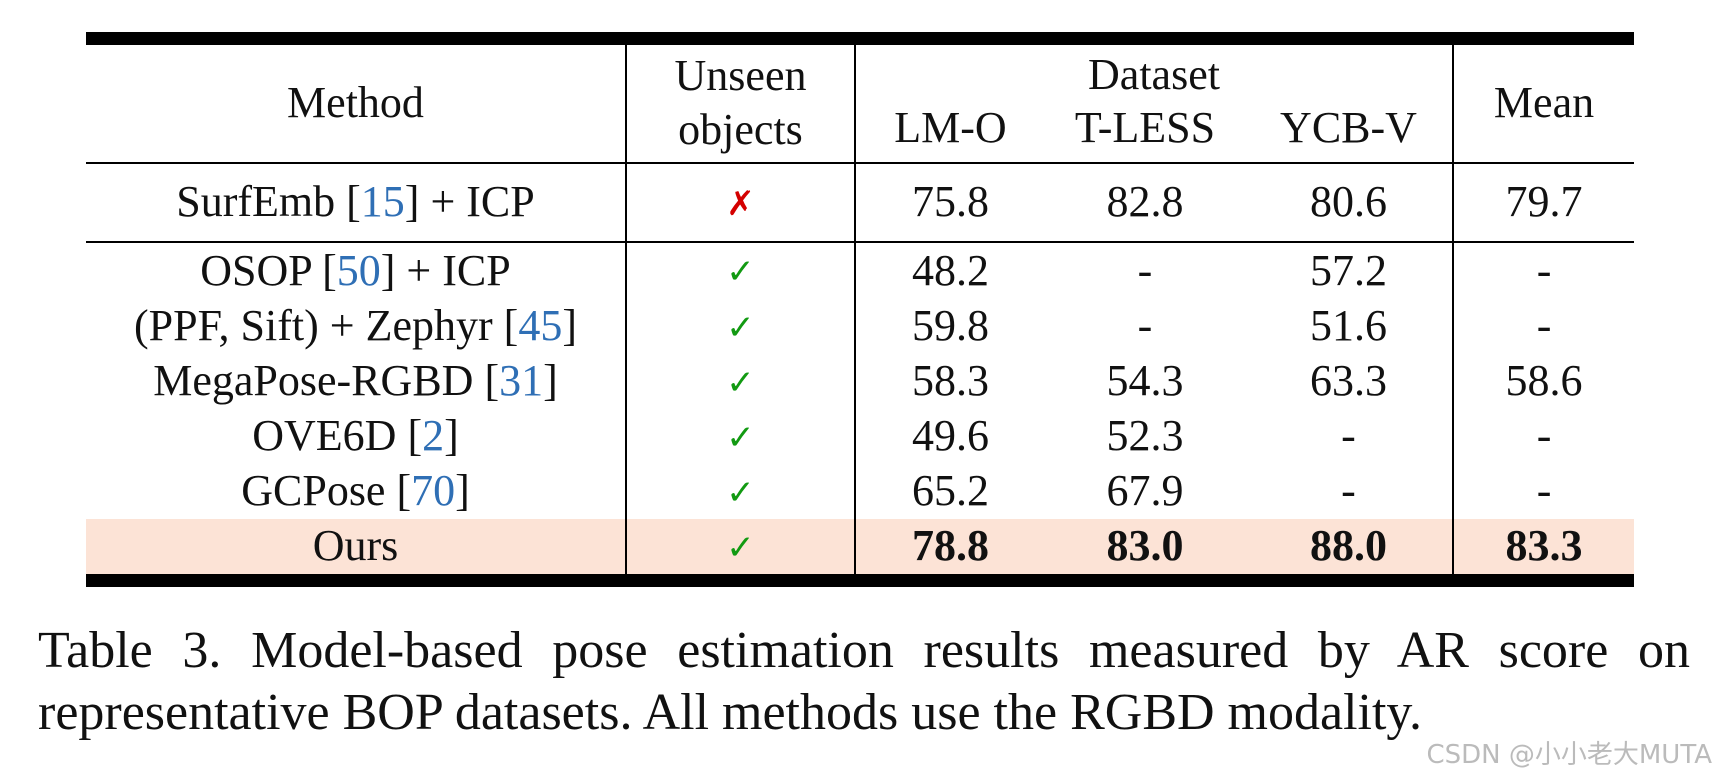  Describe the element at coordinates (860, 381) in the screenshot. I see `table-row: MegaPose-RGBD [31] ✓ 58.3 54.3 63.3 58.6` at that location.